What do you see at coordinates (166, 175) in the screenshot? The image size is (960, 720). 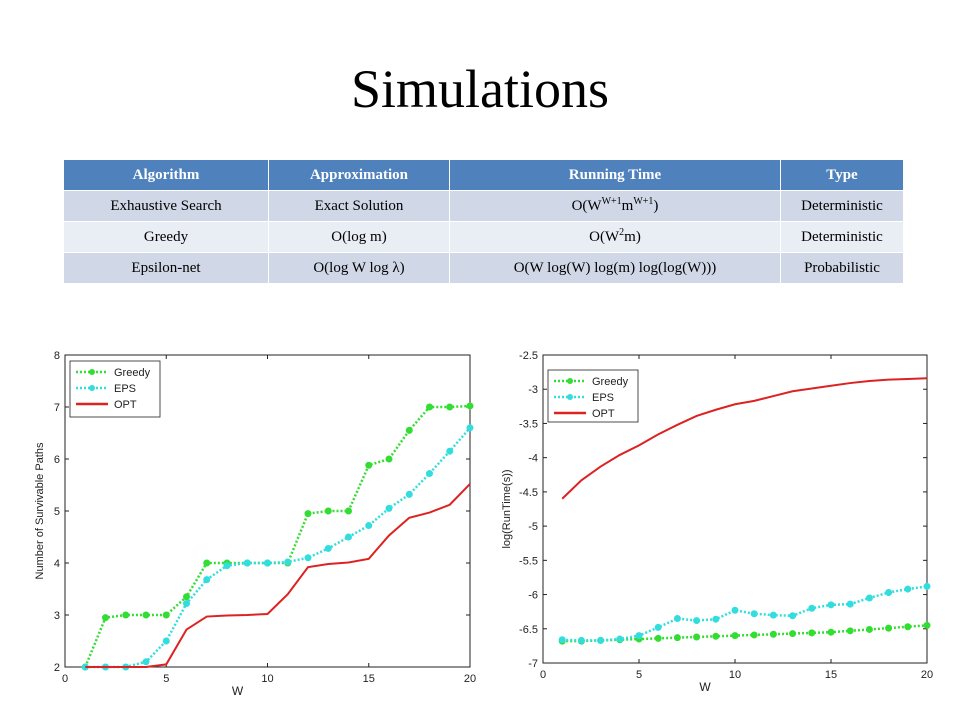 I see `header-algorithm: Algorithm` at bounding box center [166, 175].